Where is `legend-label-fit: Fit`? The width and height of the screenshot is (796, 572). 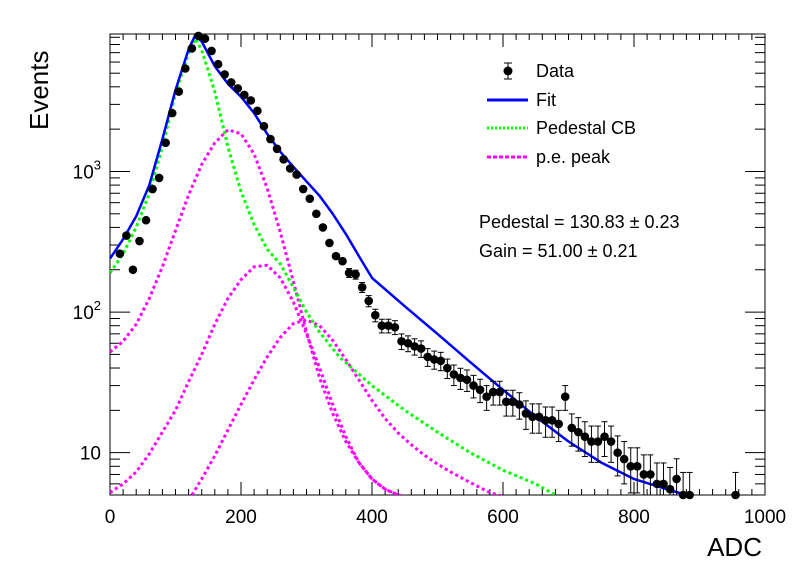
legend-label-fit: Fit is located at coordinates (546, 100).